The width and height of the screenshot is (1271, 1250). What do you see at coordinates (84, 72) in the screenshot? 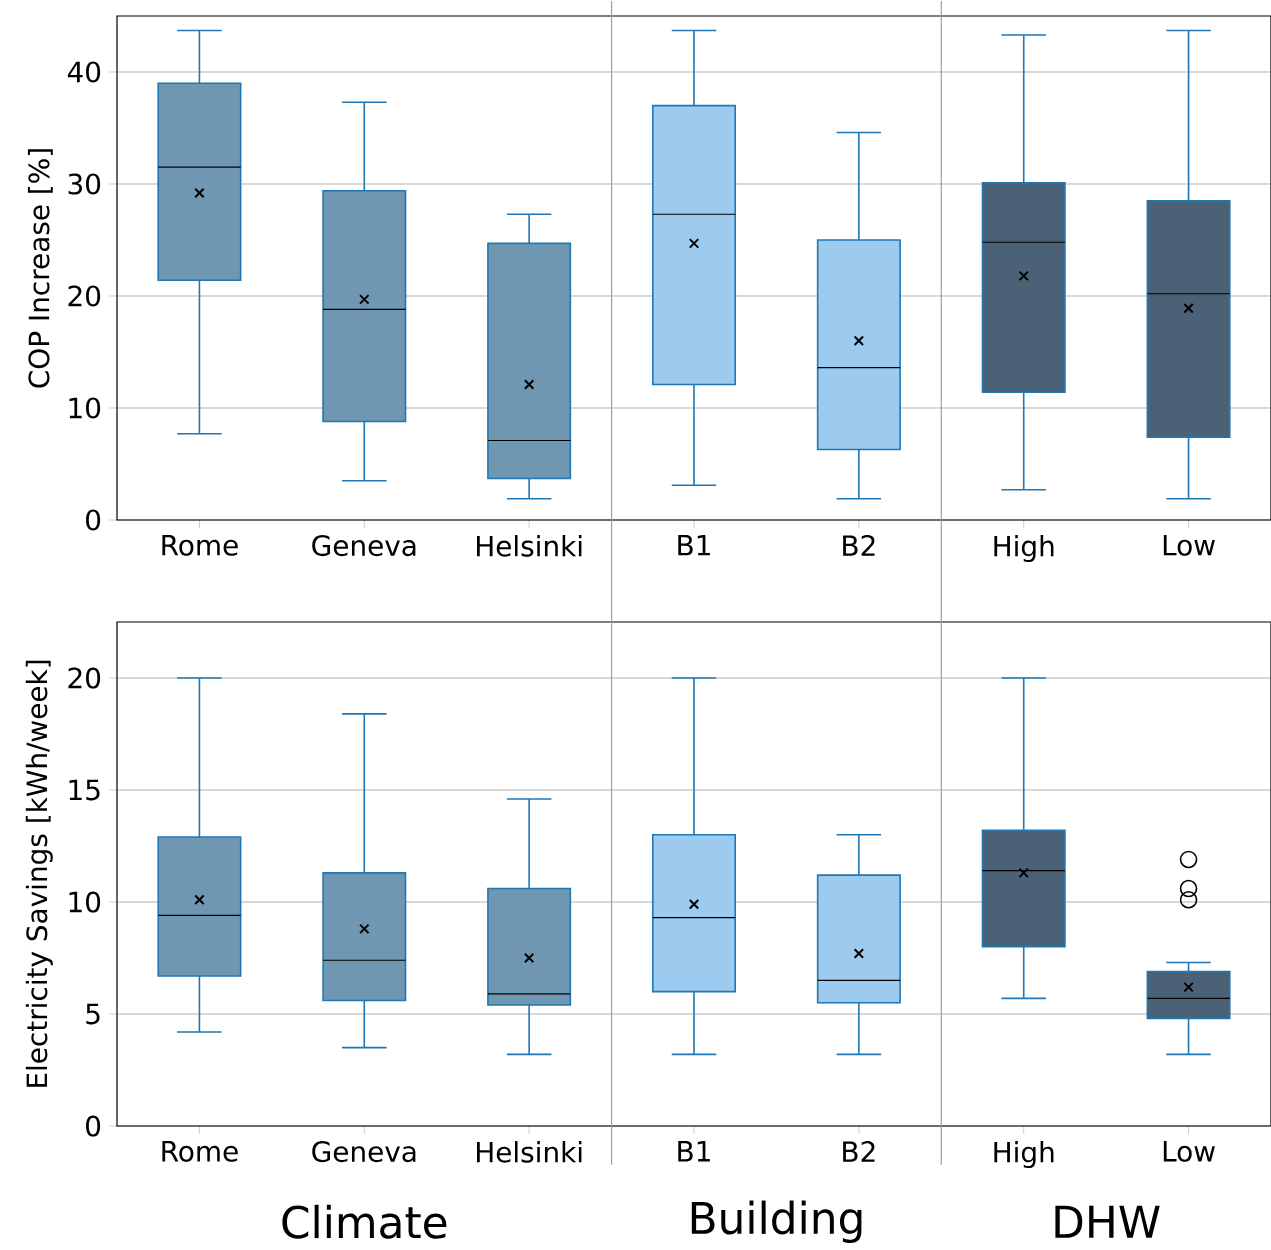
I see `y-tick-label: 40` at bounding box center [84, 72].